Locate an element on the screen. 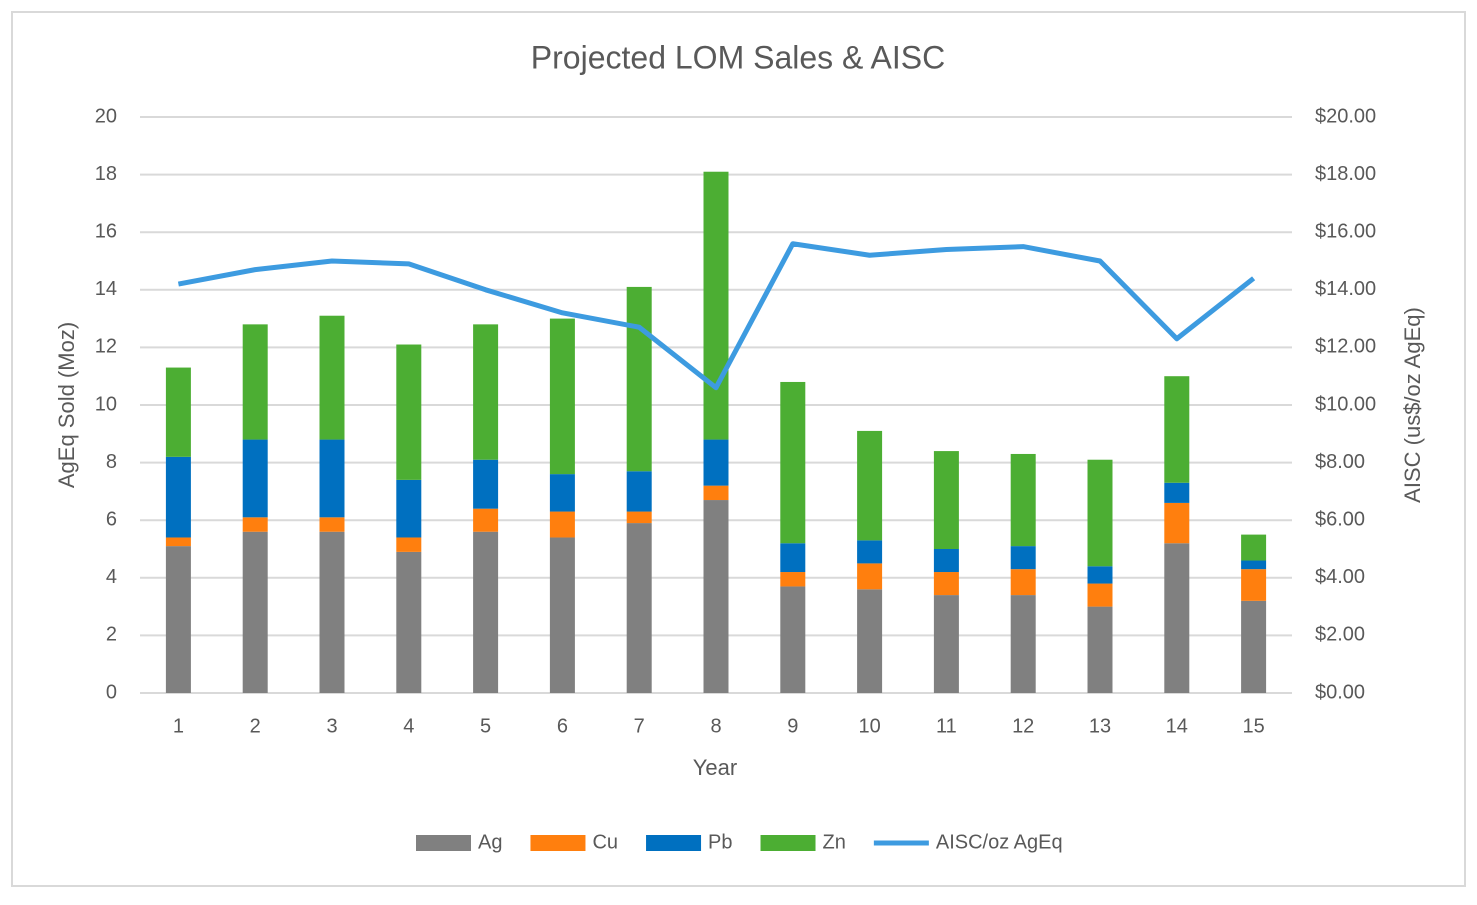 The height and width of the screenshot is (905, 1477). y-tick-label: 12 is located at coordinates (106, 347).